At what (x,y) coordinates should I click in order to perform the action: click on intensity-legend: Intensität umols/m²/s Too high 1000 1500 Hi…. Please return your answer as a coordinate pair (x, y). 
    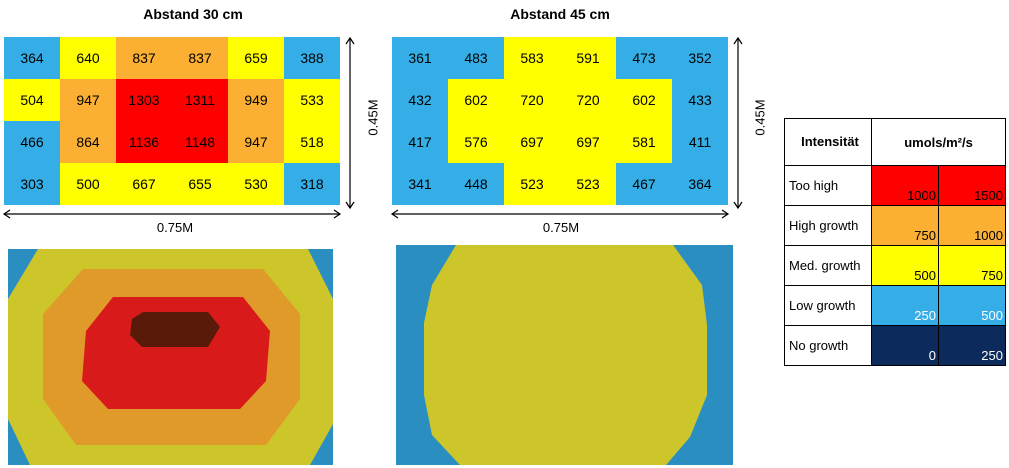
    Looking at the image, I should click on (895, 242).